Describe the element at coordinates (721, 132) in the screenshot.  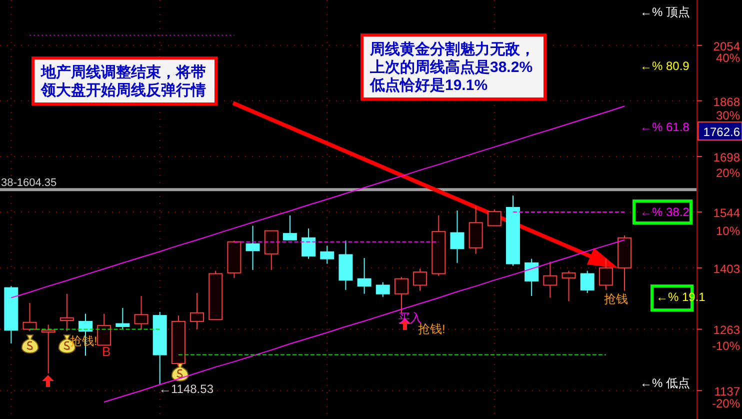
I see `text: 1762.6` at that location.